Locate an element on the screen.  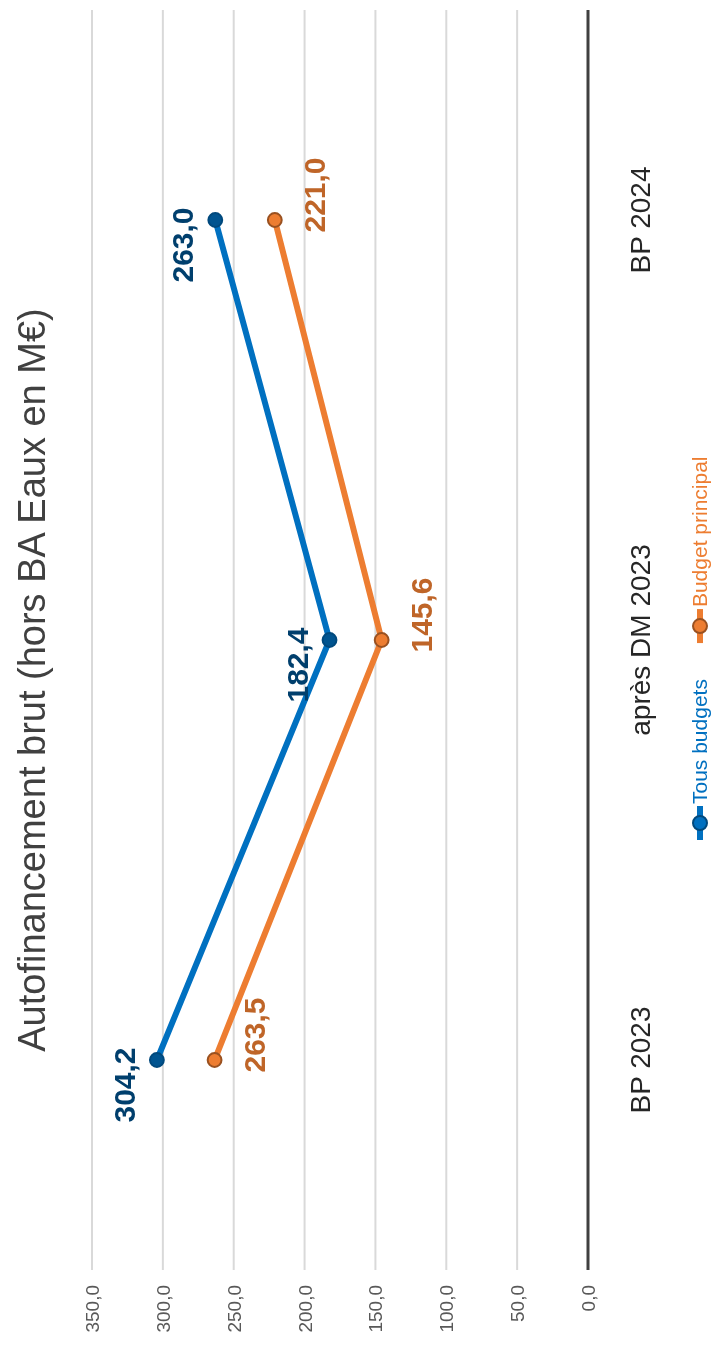
data-label: 263,0 is located at coordinates (183, 245).